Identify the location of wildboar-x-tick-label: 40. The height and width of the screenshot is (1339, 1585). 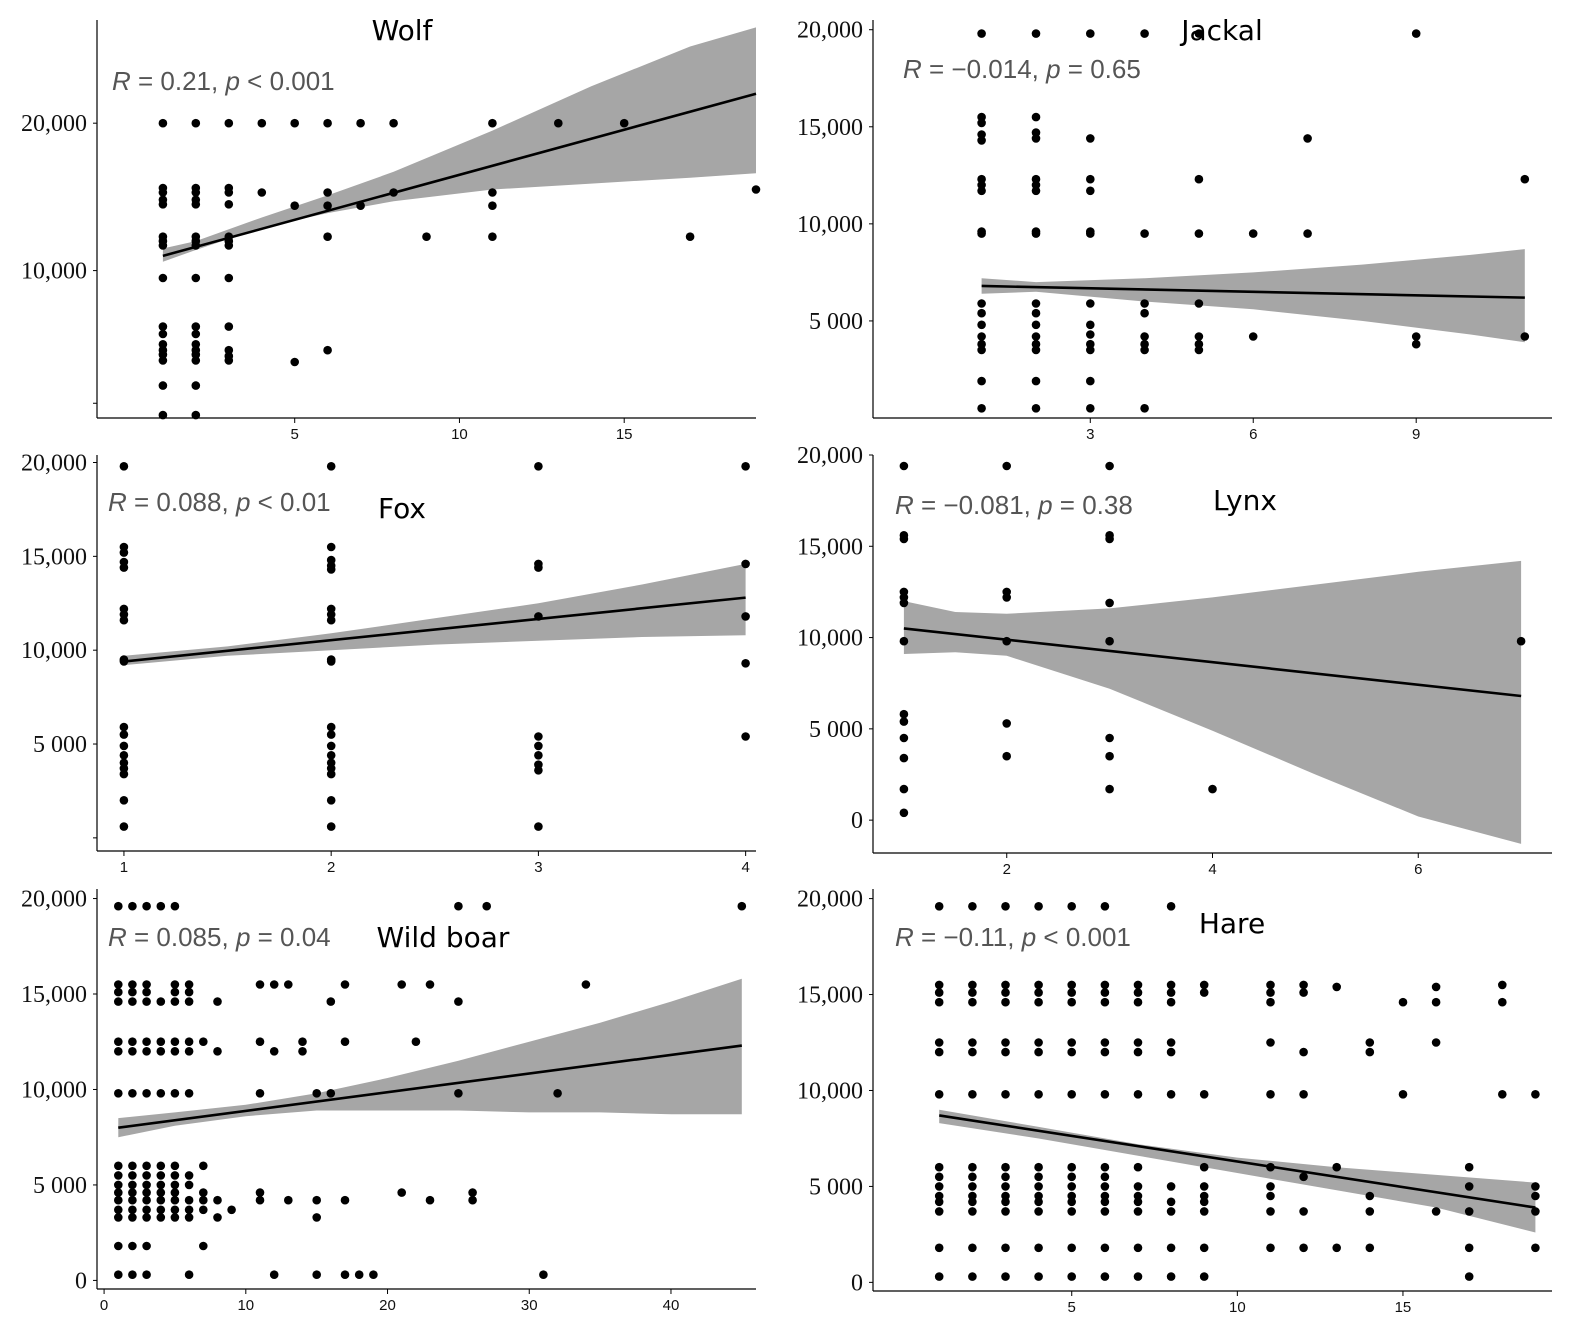
(671, 1305).